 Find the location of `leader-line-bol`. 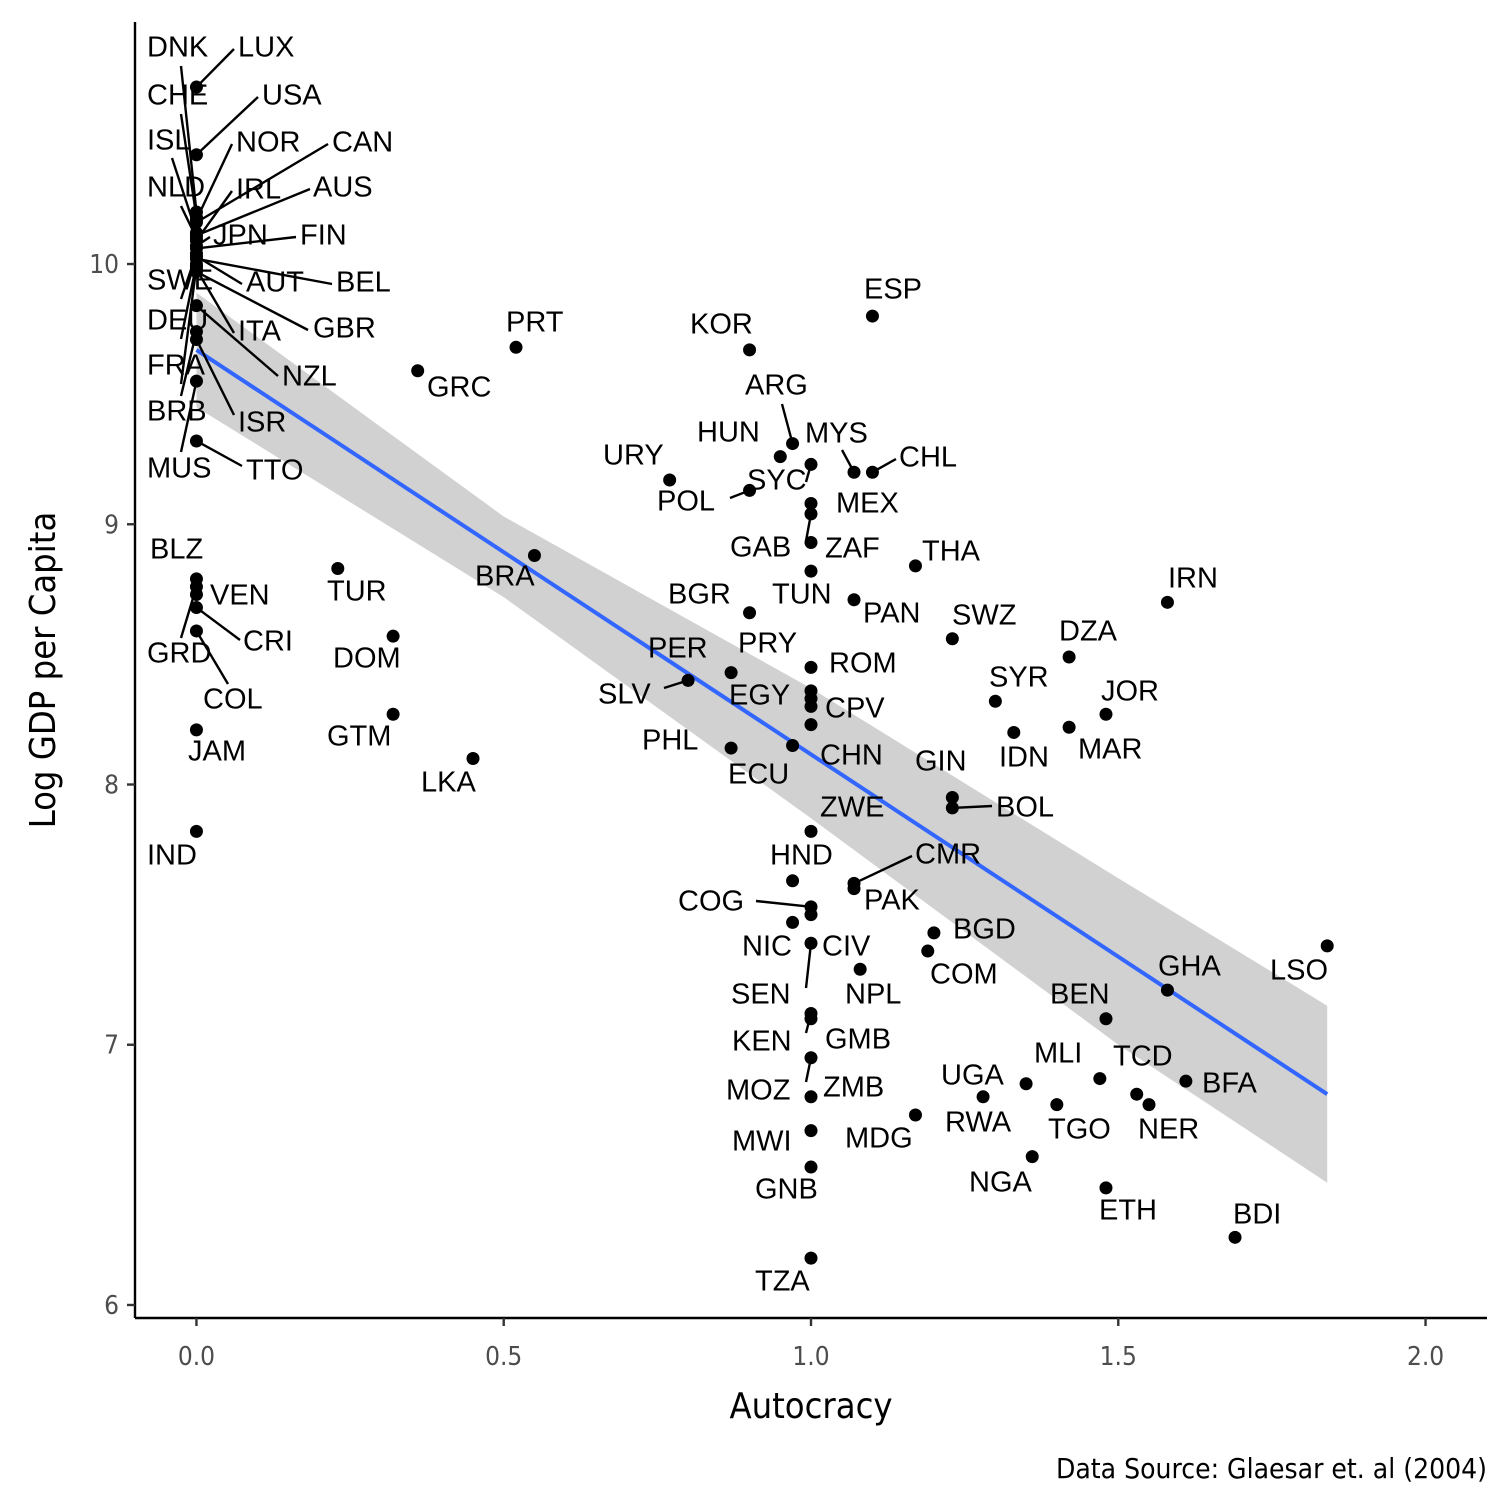

leader-line-bol is located at coordinates (972, 807).